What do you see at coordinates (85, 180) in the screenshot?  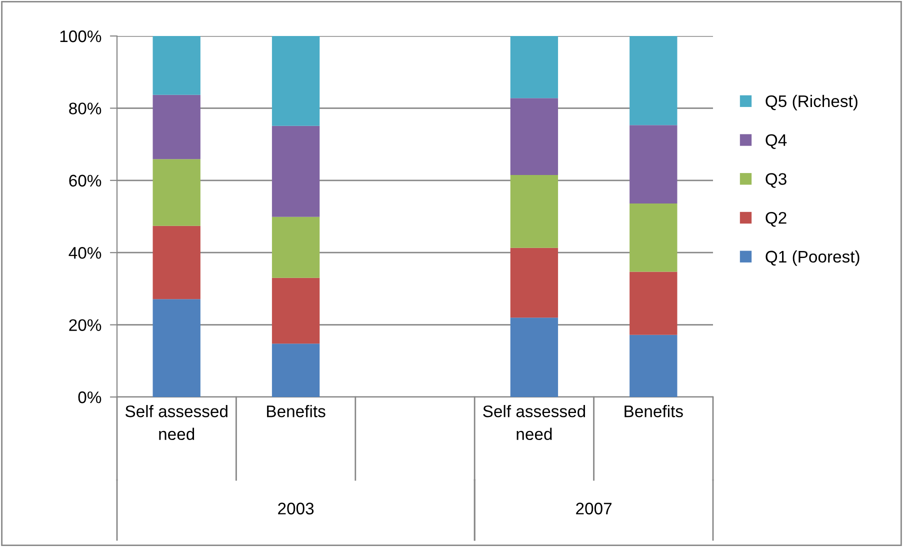 I see `y-tick-label: 60%` at bounding box center [85, 180].